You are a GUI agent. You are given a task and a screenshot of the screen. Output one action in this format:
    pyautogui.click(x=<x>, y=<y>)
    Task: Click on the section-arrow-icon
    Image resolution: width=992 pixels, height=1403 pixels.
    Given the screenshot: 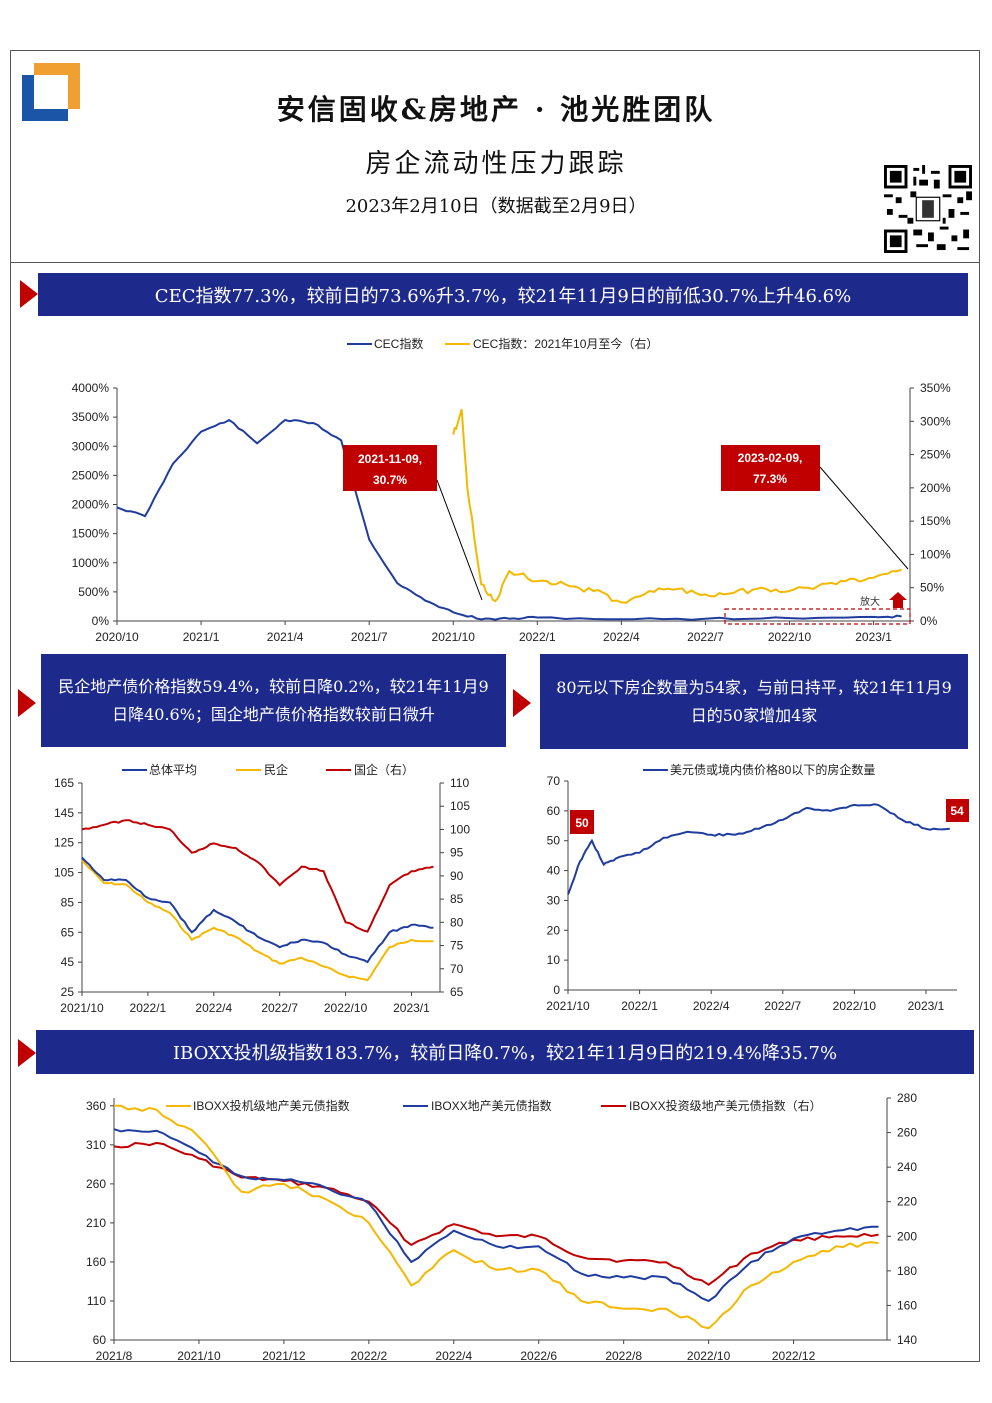 What is the action you would take?
    pyautogui.click(x=27, y=703)
    